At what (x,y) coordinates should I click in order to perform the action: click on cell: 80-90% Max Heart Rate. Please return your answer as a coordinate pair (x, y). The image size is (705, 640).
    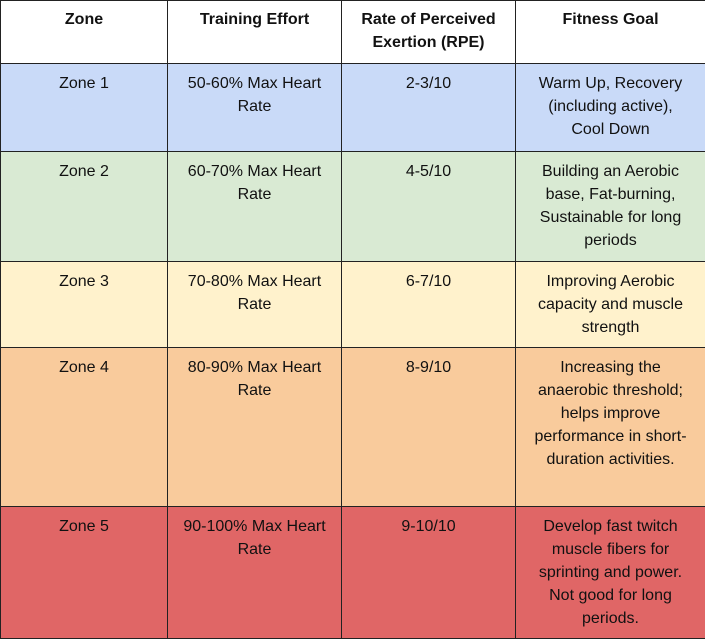
    Looking at the image, I should click on (254, 427).